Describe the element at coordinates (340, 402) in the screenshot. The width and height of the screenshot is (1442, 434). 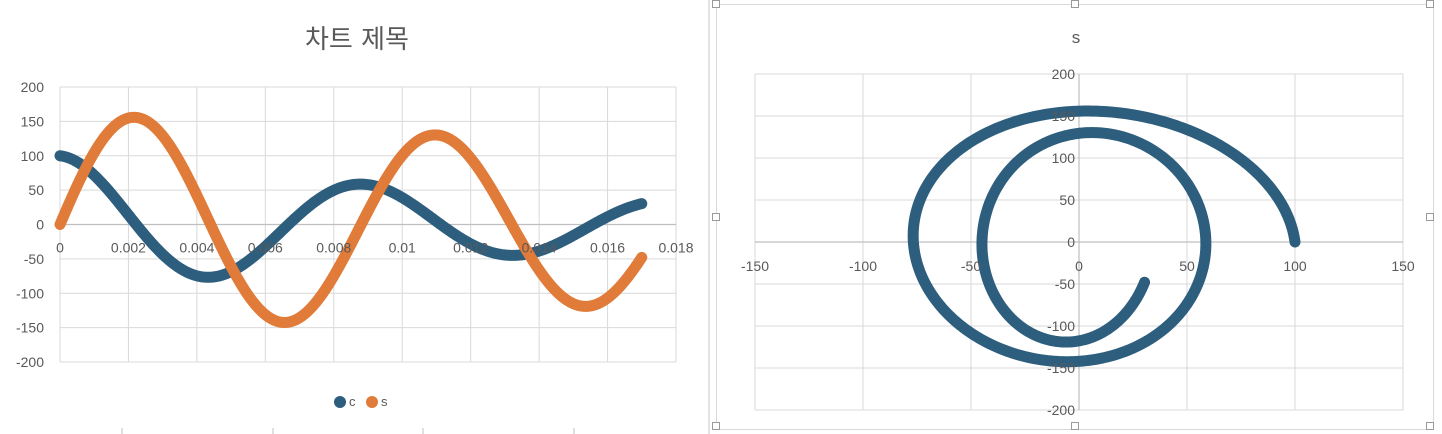
I see `legend-marker-c` at that location.